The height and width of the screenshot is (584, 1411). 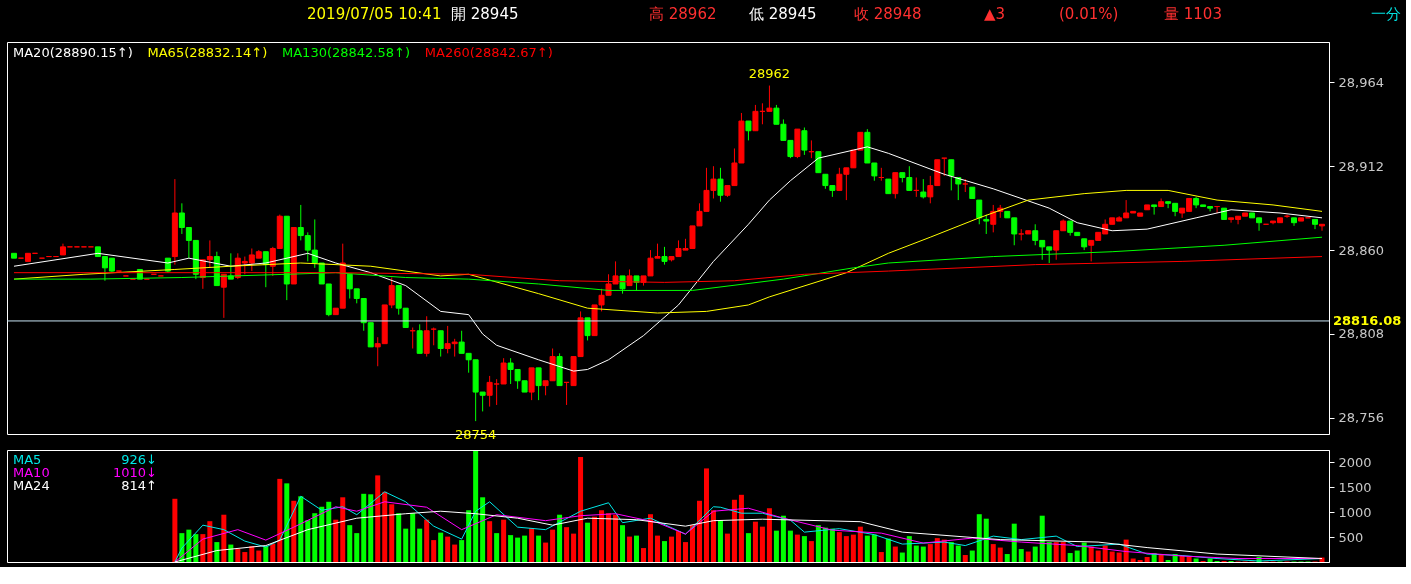 I want to click on text: 高 28962, so click(x=683, y=14).